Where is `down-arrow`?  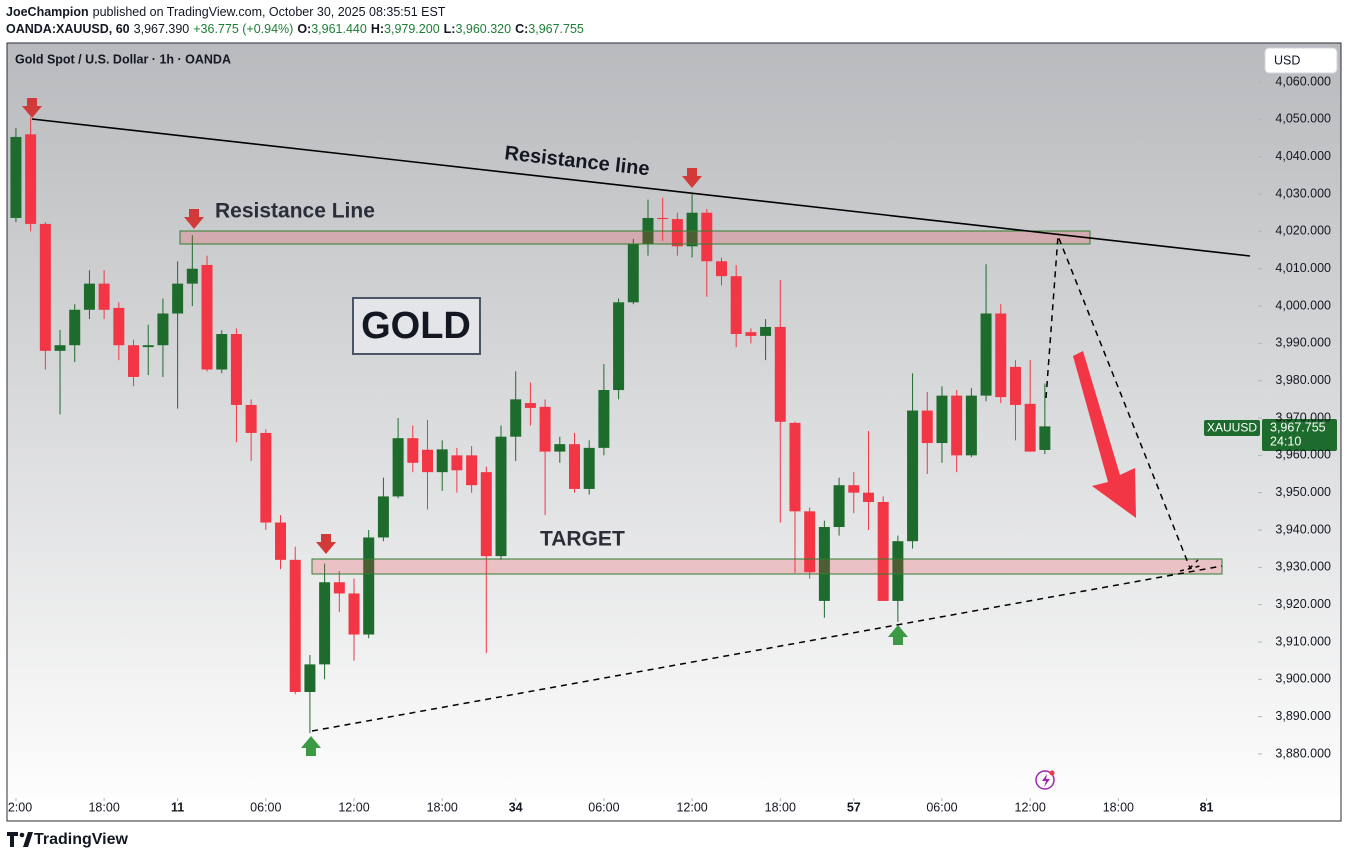
down-arrow is located at coordinates (326, 544).